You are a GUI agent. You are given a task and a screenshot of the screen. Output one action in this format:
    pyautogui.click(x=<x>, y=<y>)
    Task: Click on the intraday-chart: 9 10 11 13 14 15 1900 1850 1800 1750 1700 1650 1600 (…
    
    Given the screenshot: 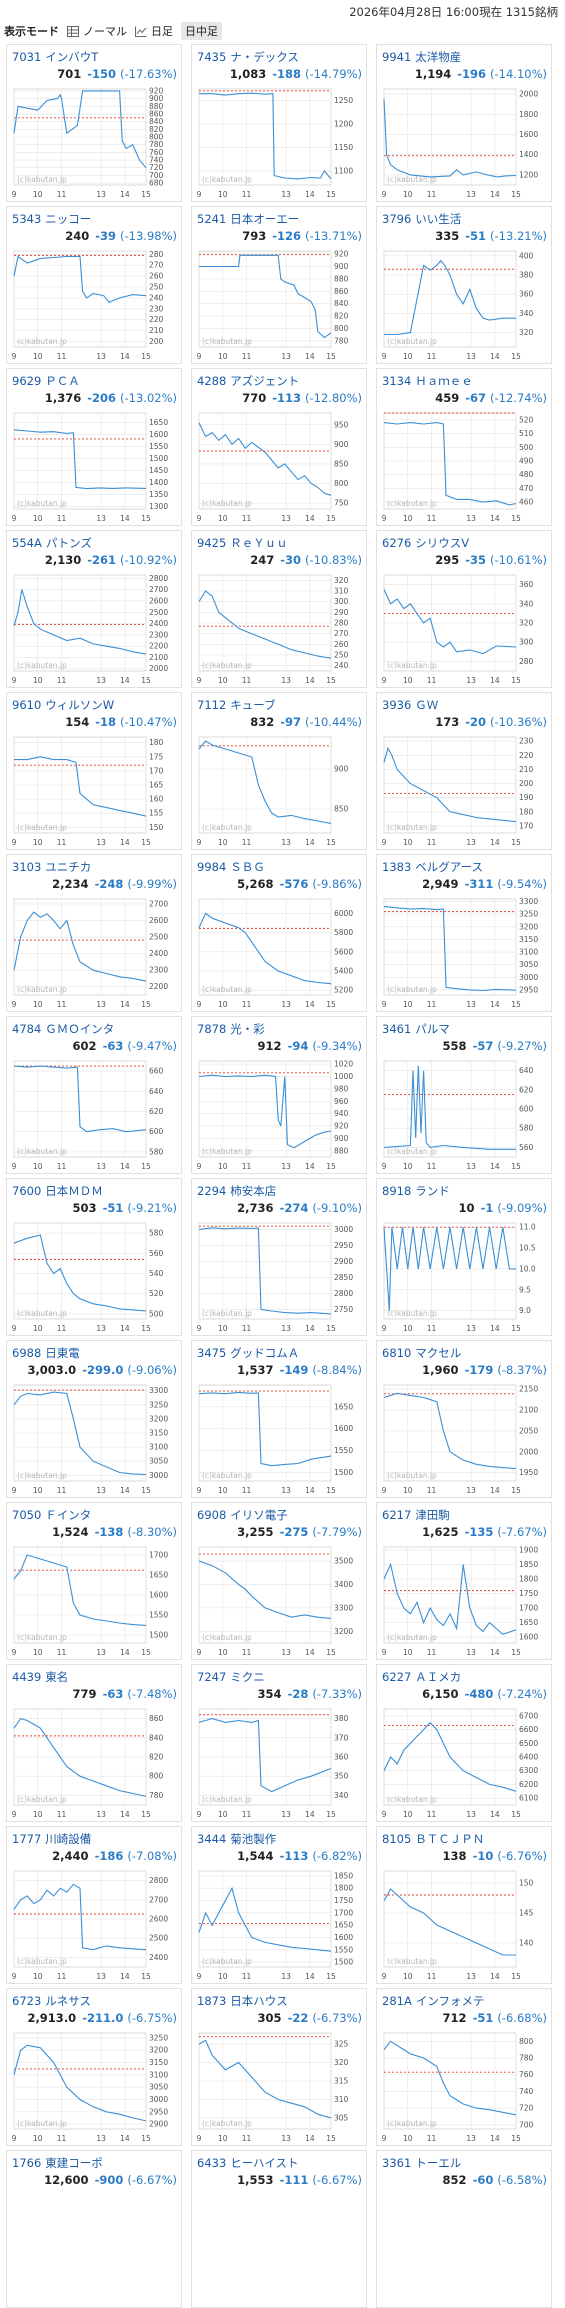 What is the action you would take?
    pyautogui.click(x=465, y=1601)
    